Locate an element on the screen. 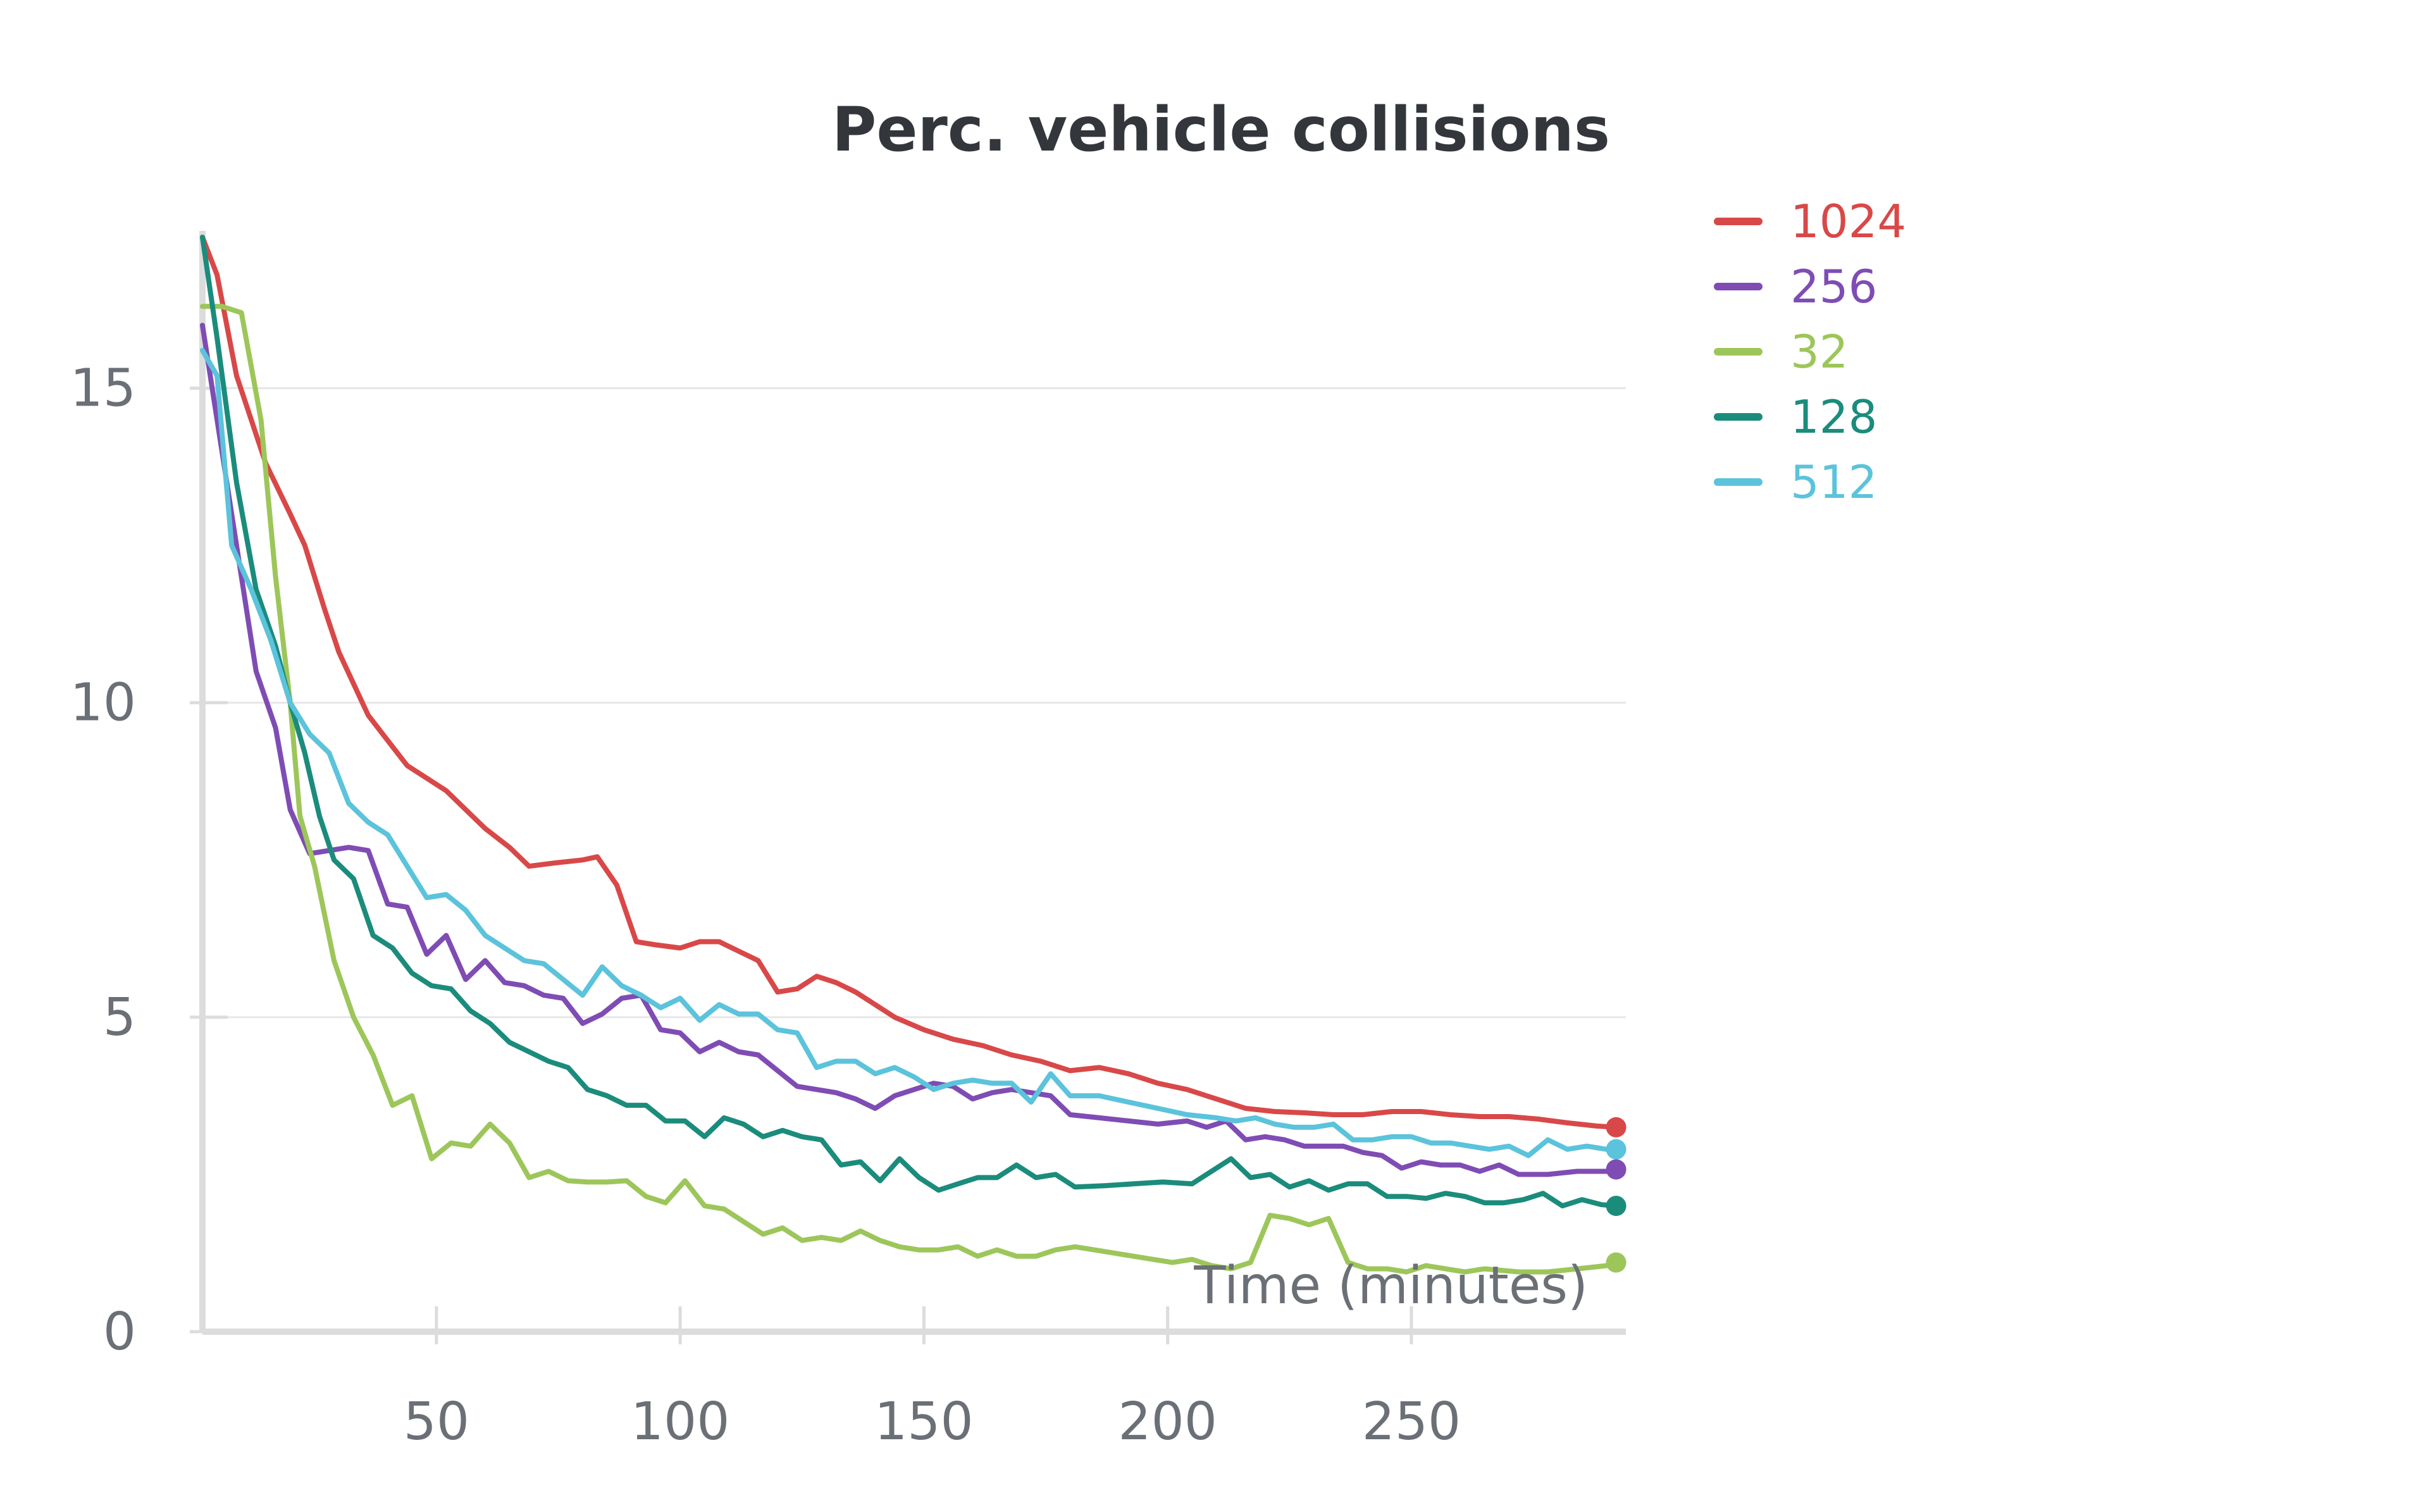 This screenshot has height=1512, width=2423. y-tick-label: 0 is located at coordinates (119, 1332).